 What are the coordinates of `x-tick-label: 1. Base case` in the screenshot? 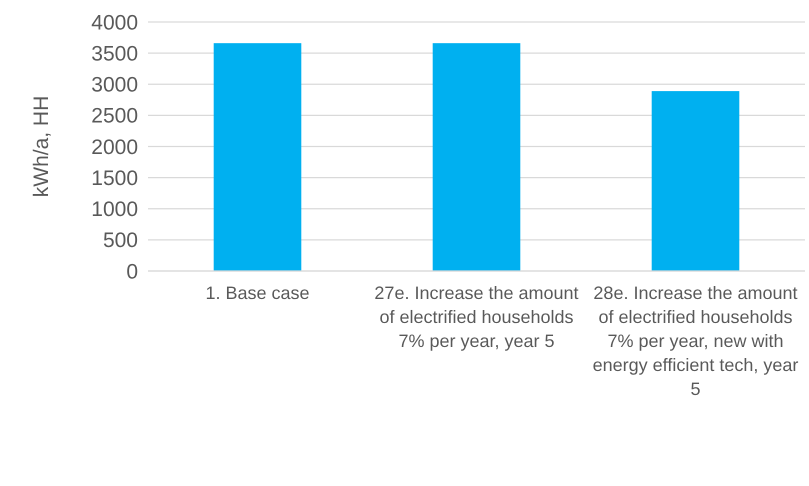 It's located at (257, 293).